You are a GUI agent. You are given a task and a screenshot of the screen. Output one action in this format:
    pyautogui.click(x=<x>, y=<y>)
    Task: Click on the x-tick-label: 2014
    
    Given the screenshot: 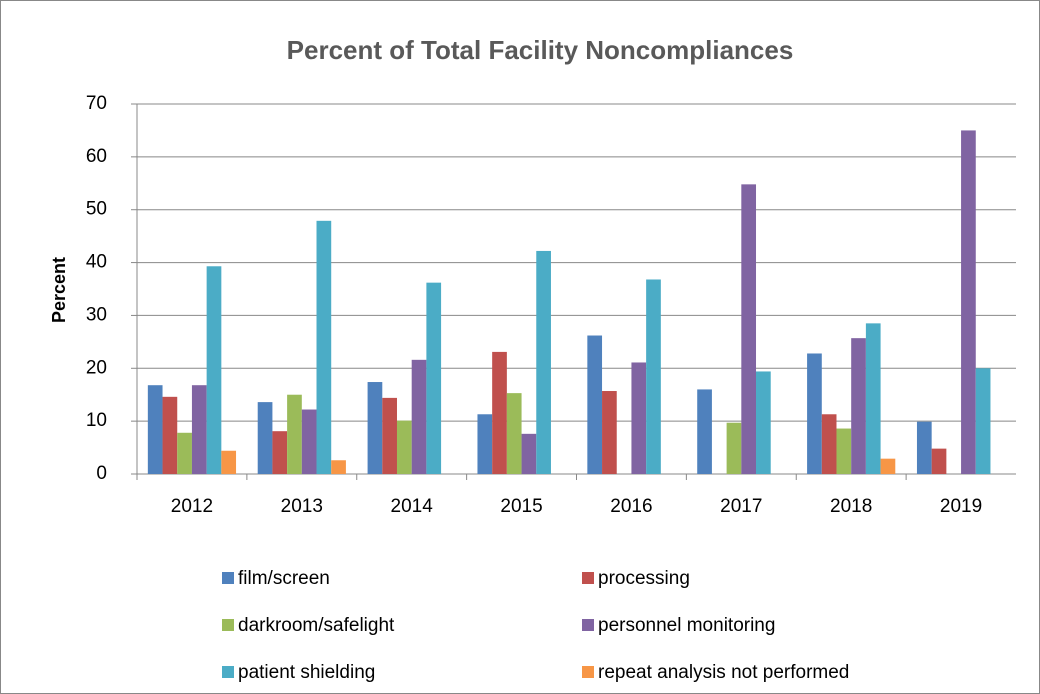 What is the action you would take?
    pyautogui.click(x=412, y=506)
    